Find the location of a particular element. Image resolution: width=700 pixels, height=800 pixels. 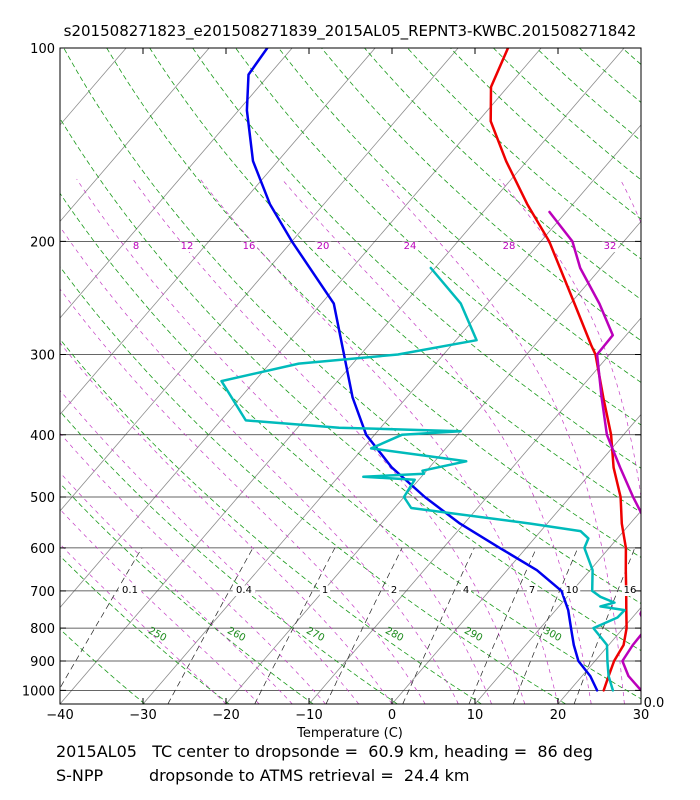

mixing-ratio-label: 2 is located at coordinates (394, 590).